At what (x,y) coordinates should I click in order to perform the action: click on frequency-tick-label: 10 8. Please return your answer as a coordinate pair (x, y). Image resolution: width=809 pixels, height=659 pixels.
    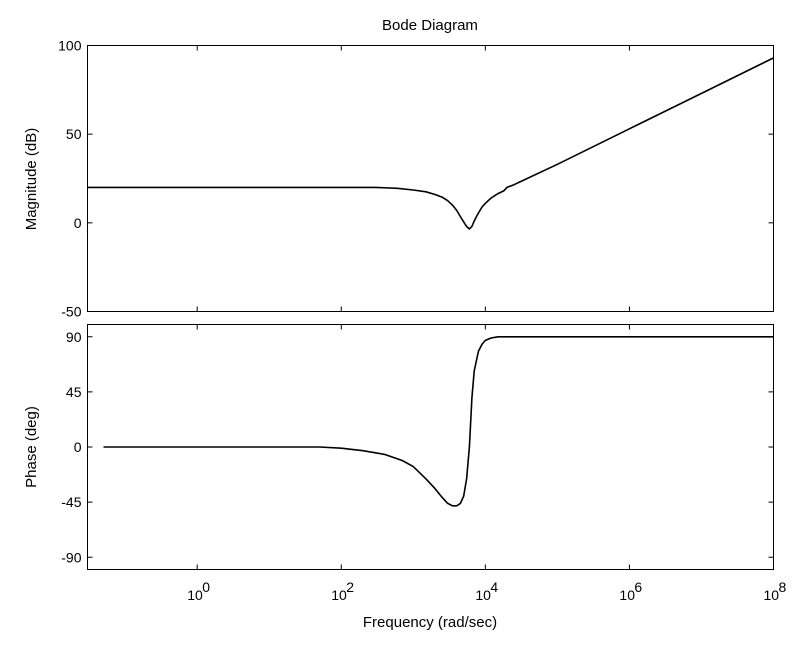
    Looking at the image, I should click on (775, 591).